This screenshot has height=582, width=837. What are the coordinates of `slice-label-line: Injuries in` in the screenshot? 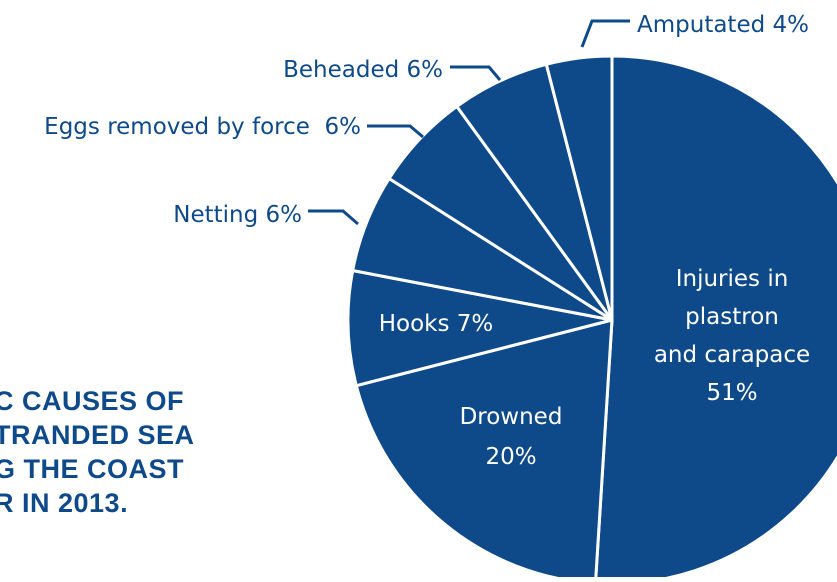 It's located at (732, 279).